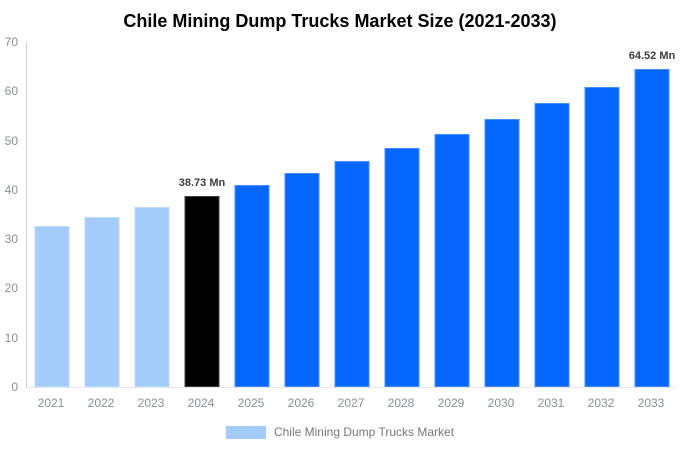 The width and height of the screenshot is (680, 450). Describe the element at coordinates (452, 260) in the screenshot. I see `bar-2029` at that location.